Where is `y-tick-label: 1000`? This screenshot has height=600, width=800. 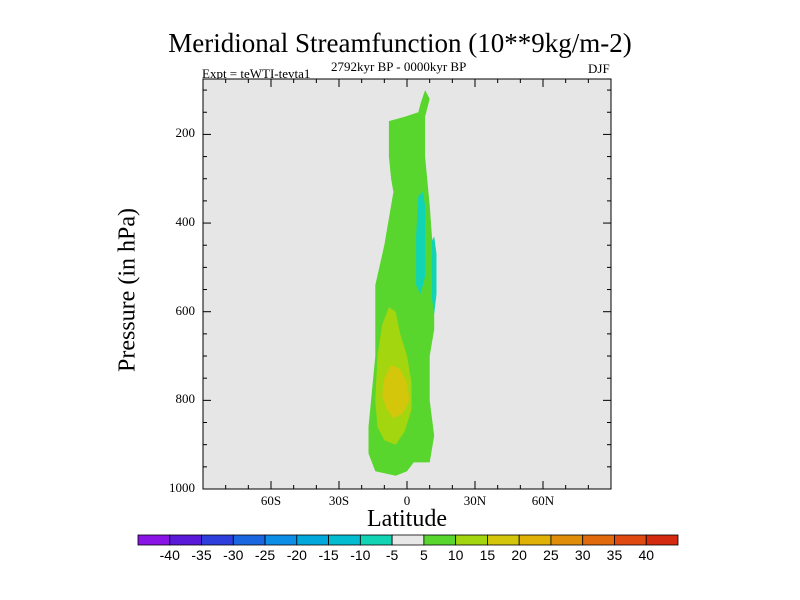
y-tick-label: 1000 is located at coordinates (182, 487).